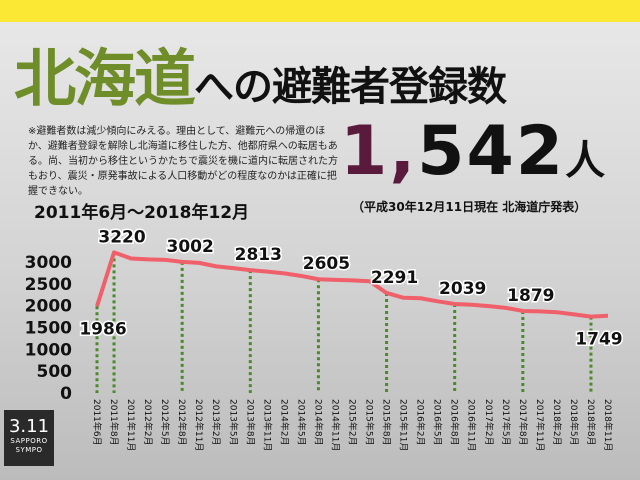 The height and width of the screenshot is (480, 640). I want to click on y-tick-label: 2000, so click(48, 307).